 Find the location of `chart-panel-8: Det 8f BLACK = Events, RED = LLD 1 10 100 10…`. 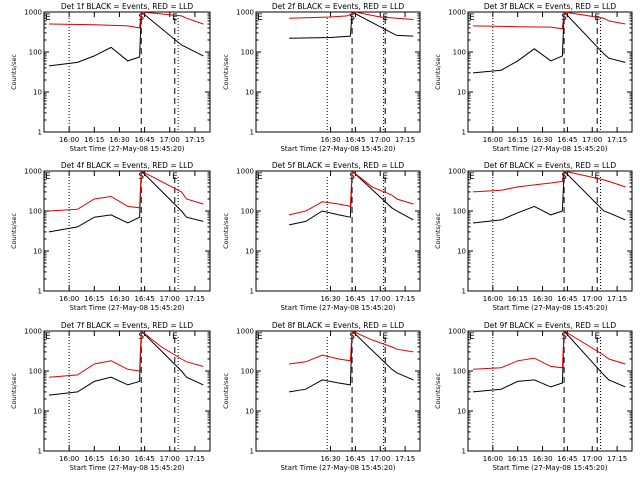

chart-panel-8: Det 8f BLACK = Events, RED = LLD 1 10 100 10… is located at coordinates (321, 396).